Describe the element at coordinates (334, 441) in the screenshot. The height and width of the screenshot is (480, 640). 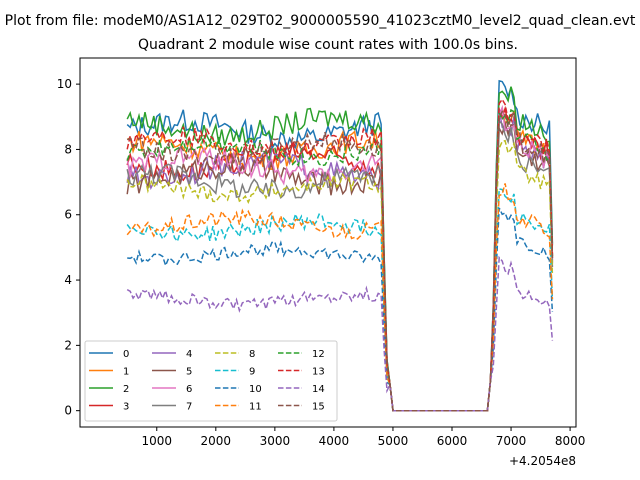
I see `x-tick-label: 4000` at that location.